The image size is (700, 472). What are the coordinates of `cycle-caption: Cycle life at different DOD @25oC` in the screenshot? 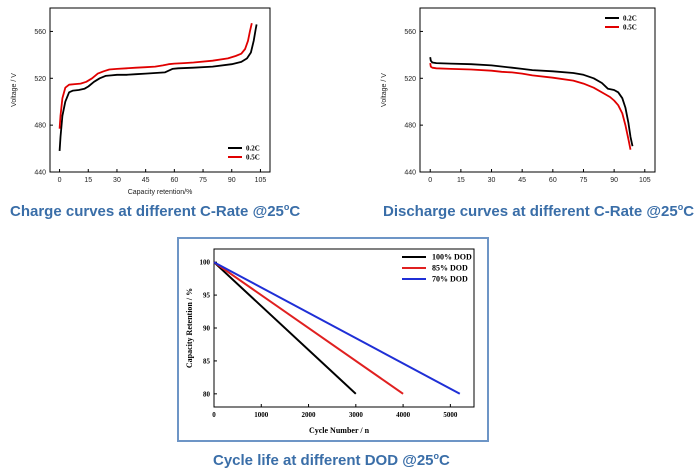 It's located at (331, 460).